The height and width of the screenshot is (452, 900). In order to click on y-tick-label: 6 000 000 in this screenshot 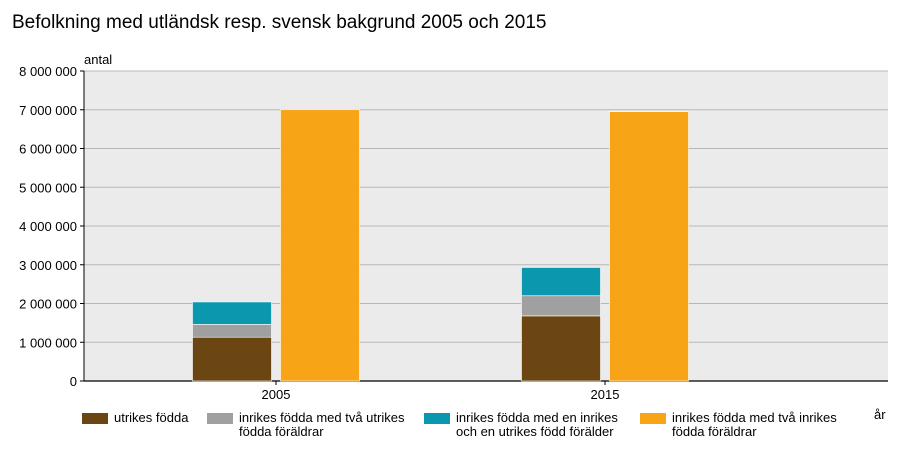, I will do `click(48, 149)`.